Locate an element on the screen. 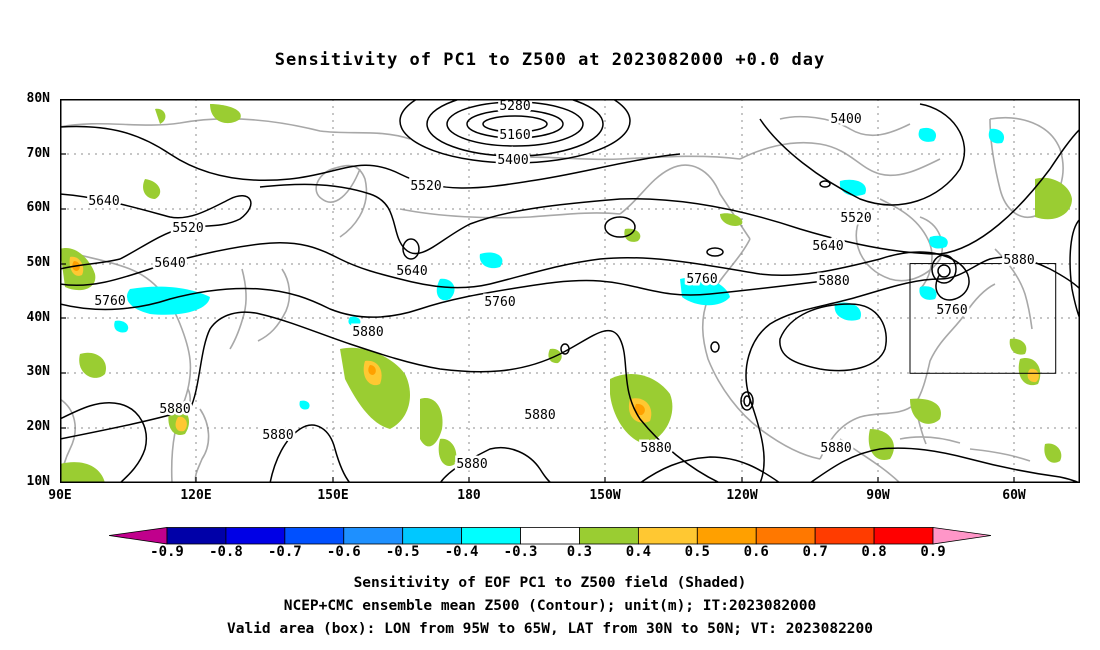  colorbar is located at coordinates (550, 536).